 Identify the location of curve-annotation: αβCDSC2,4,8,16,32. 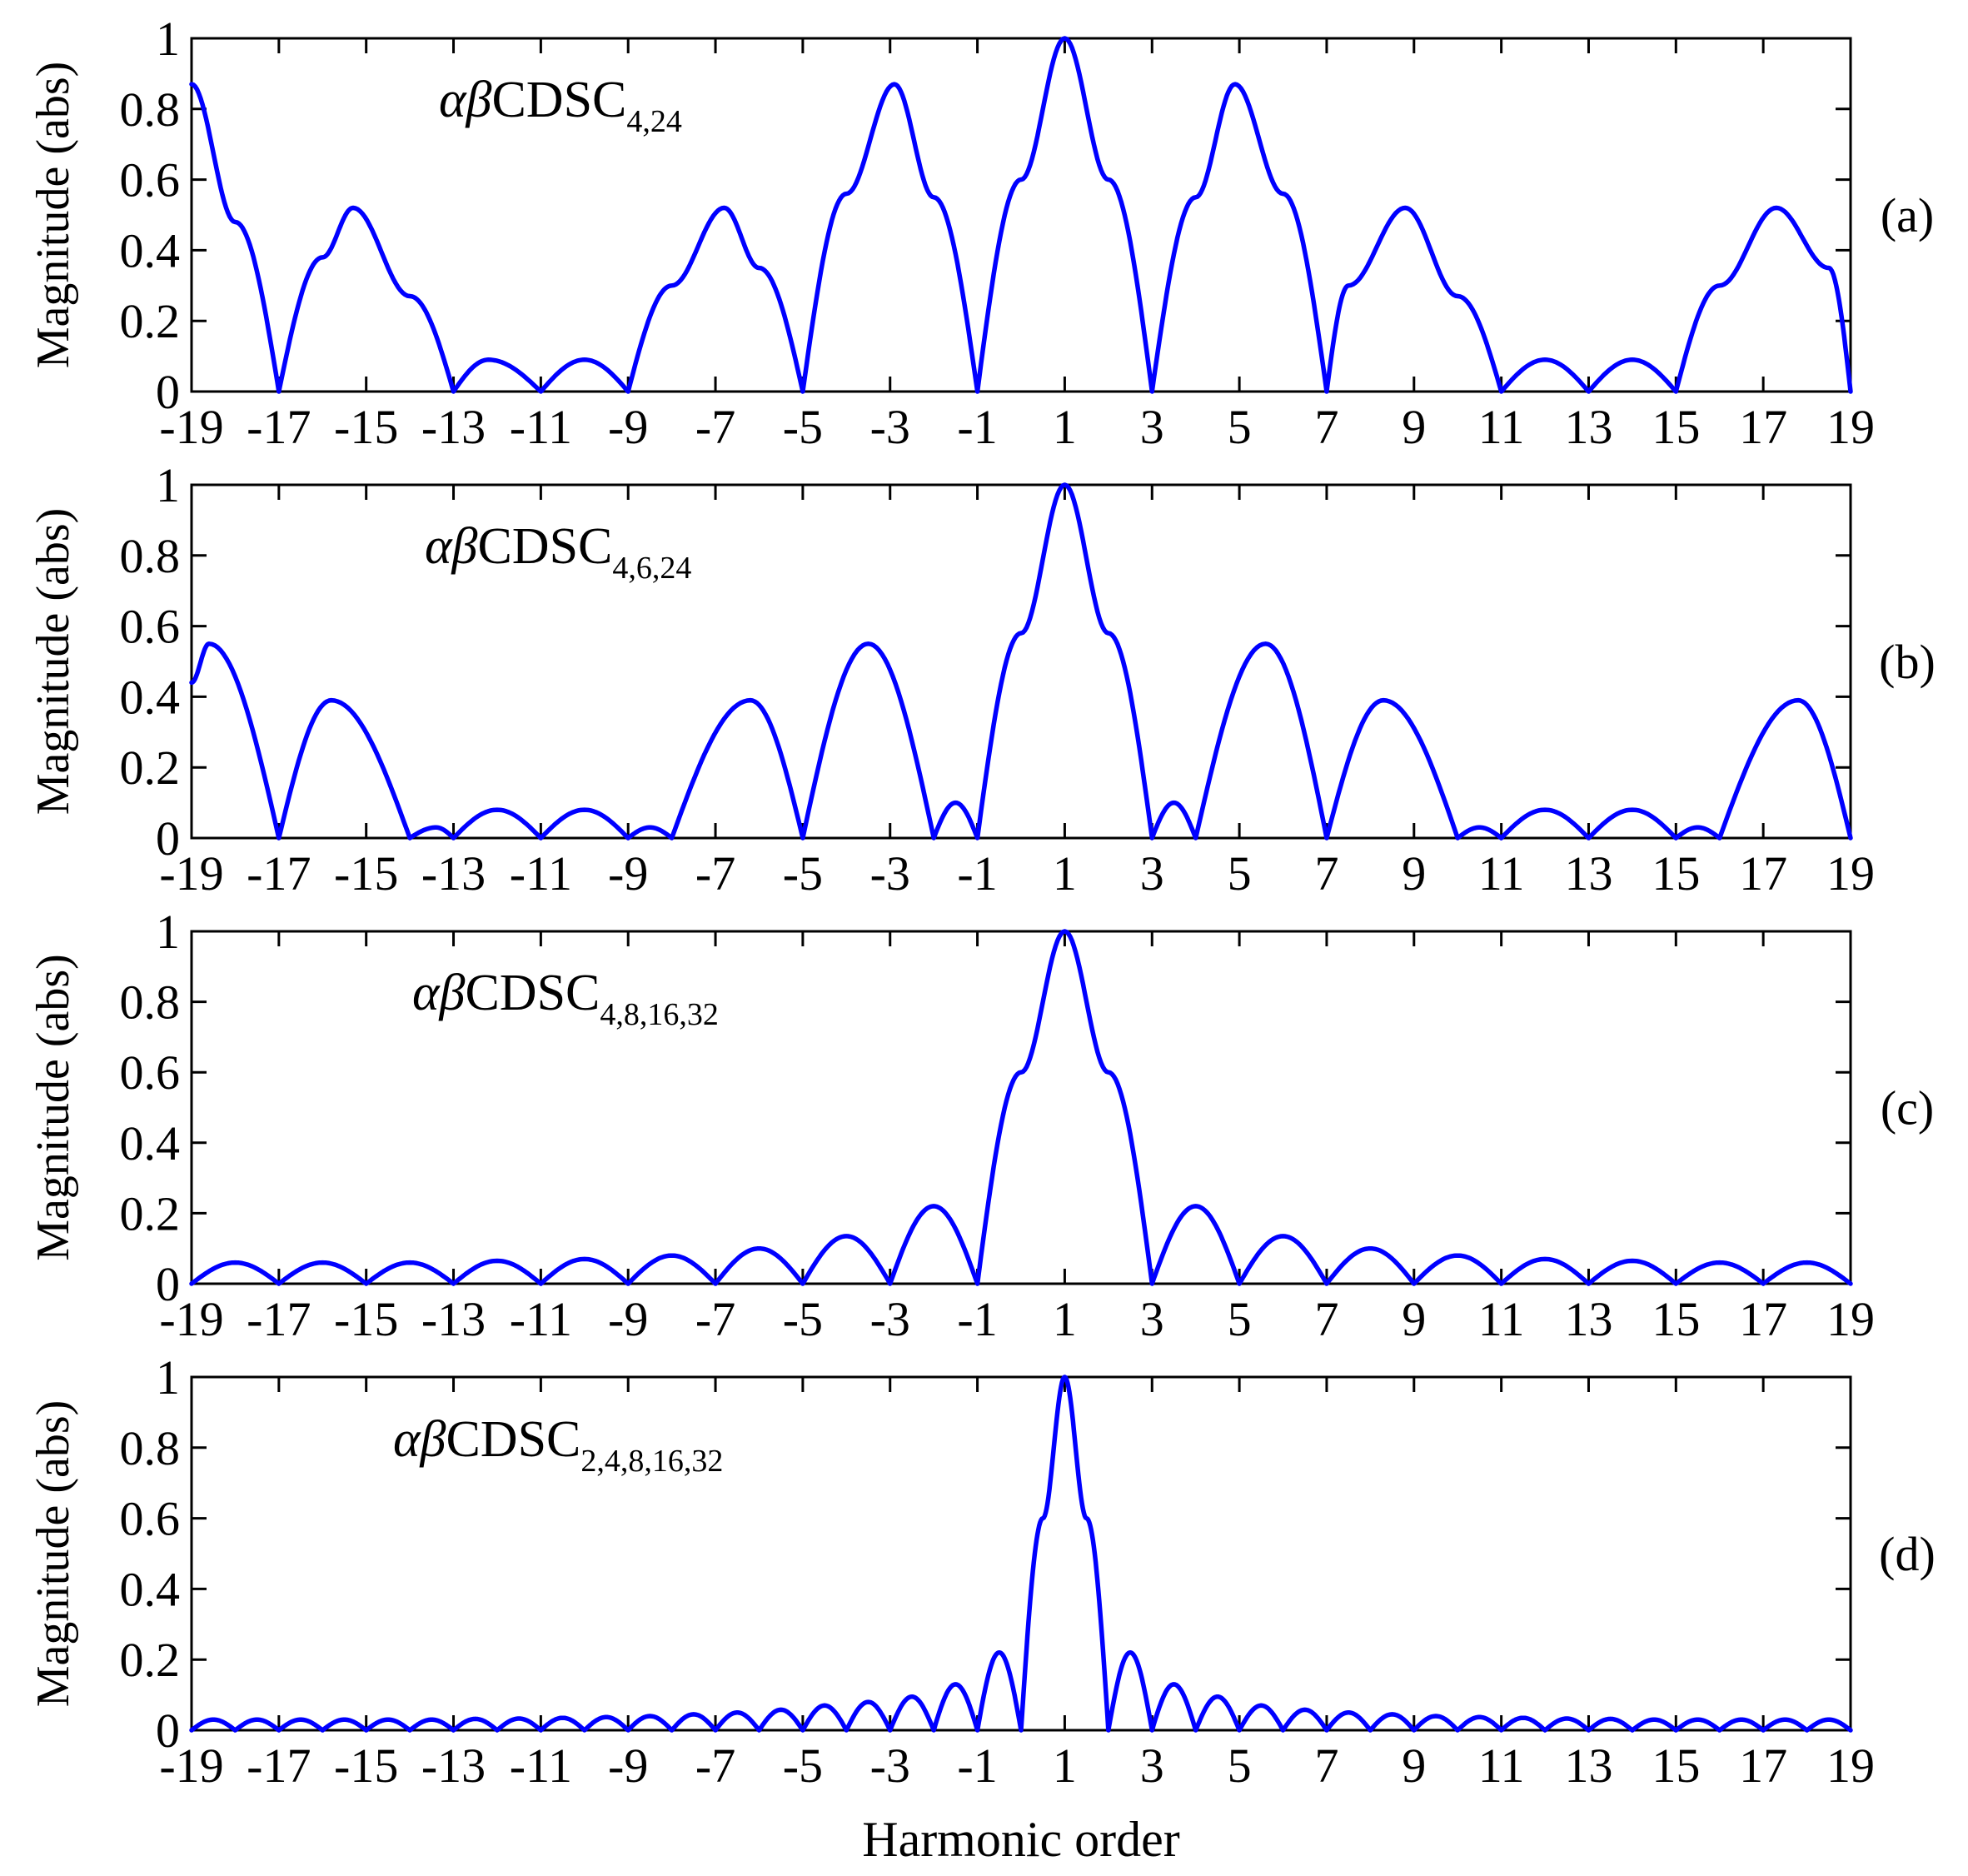
(558, 1445).